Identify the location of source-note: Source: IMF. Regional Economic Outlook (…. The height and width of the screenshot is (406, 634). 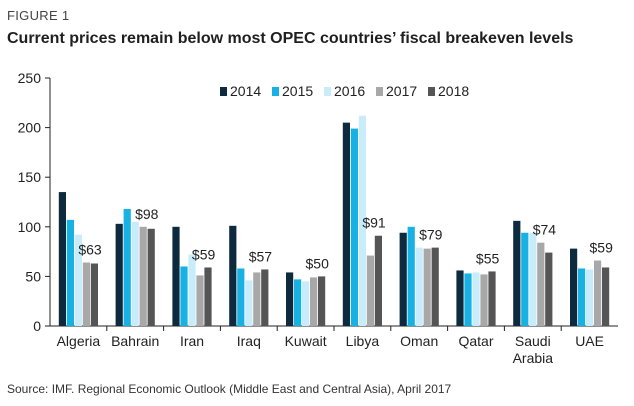
(229, 389).